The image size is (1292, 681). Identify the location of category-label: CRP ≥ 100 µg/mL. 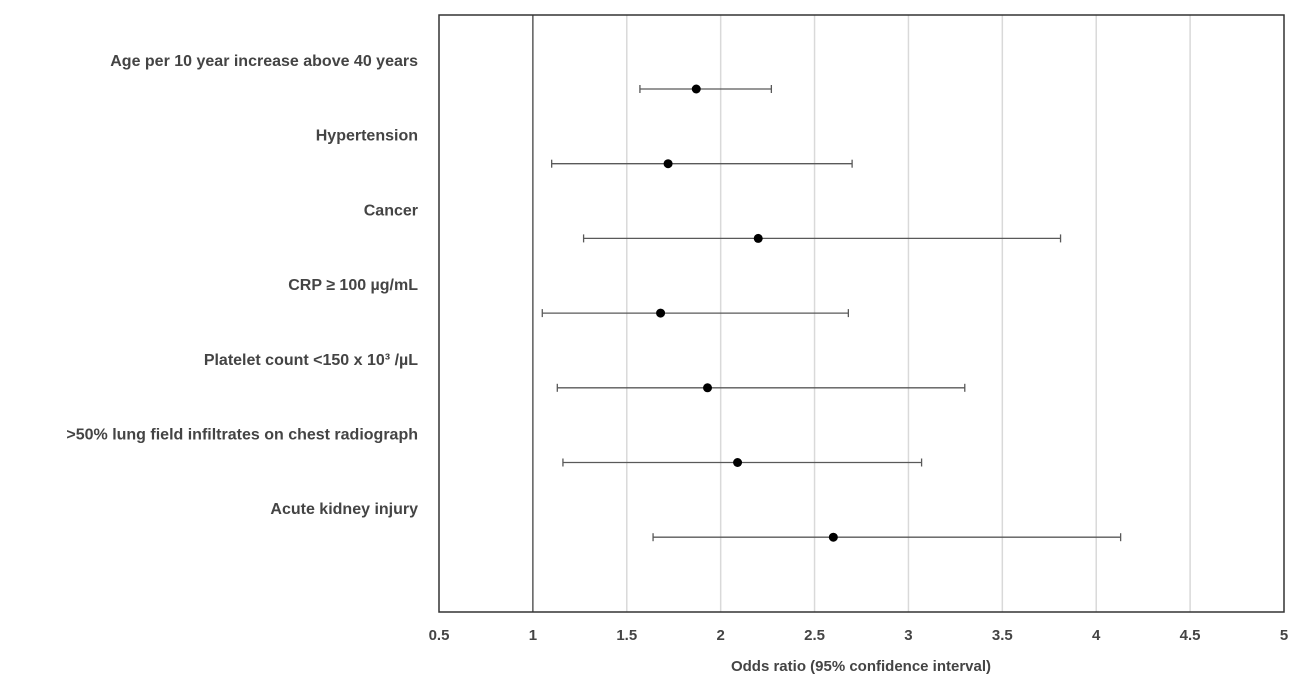
(353, 285).